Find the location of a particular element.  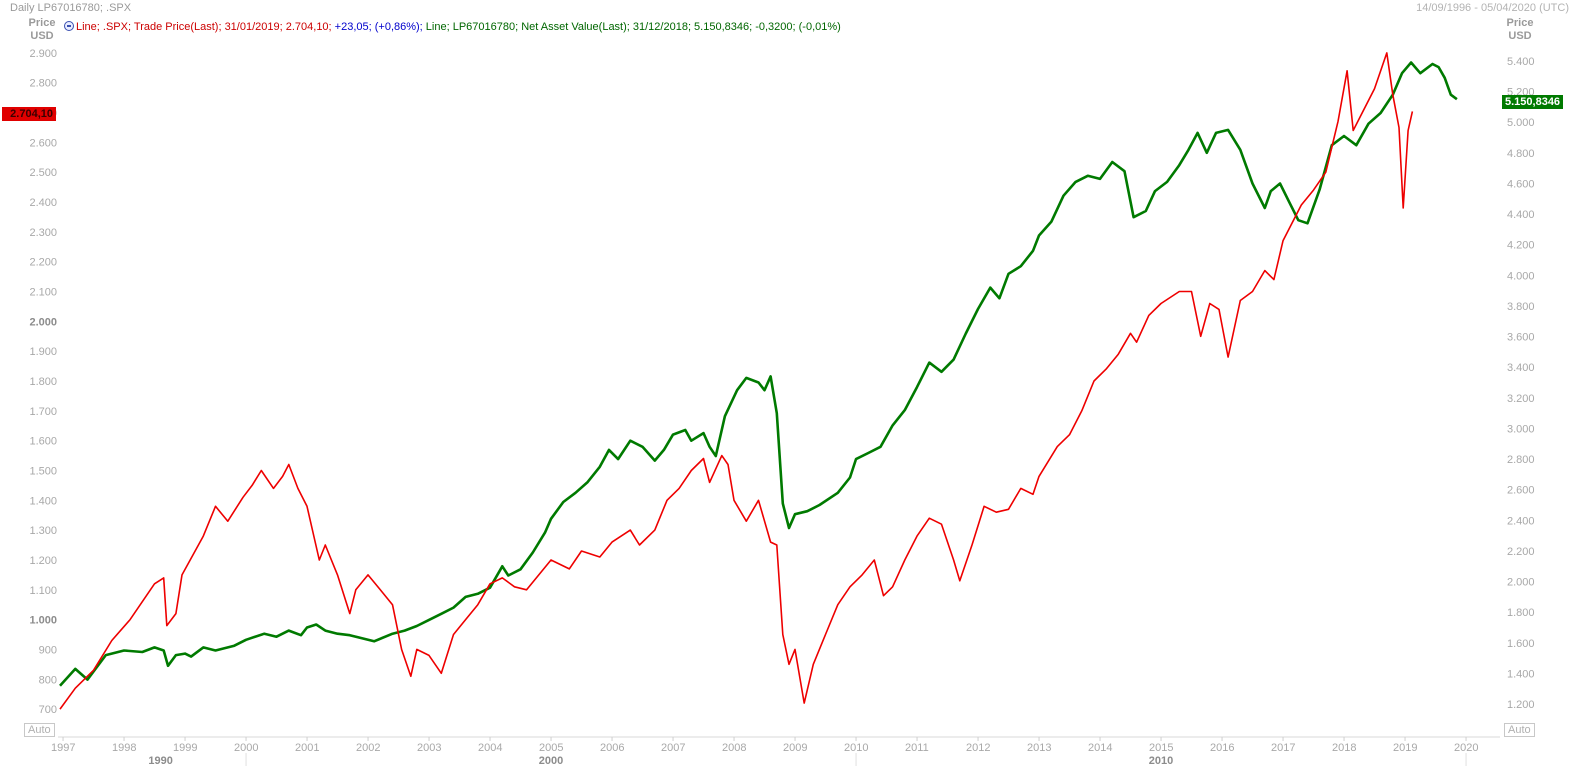

left-tick-label: 2.800 is located at coordinates (43, 84).